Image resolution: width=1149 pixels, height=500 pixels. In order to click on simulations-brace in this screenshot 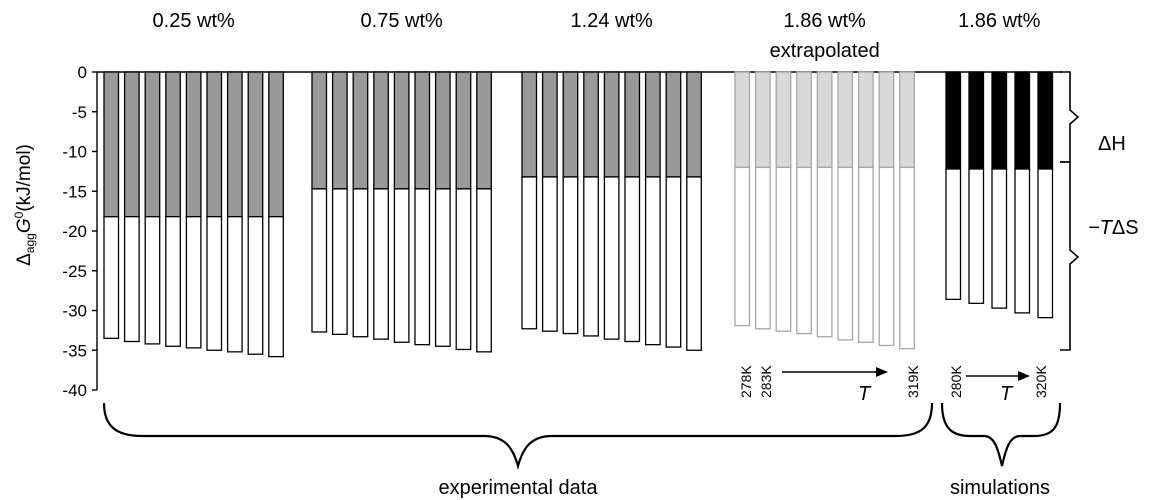, I will do `click(1001, 434)`.